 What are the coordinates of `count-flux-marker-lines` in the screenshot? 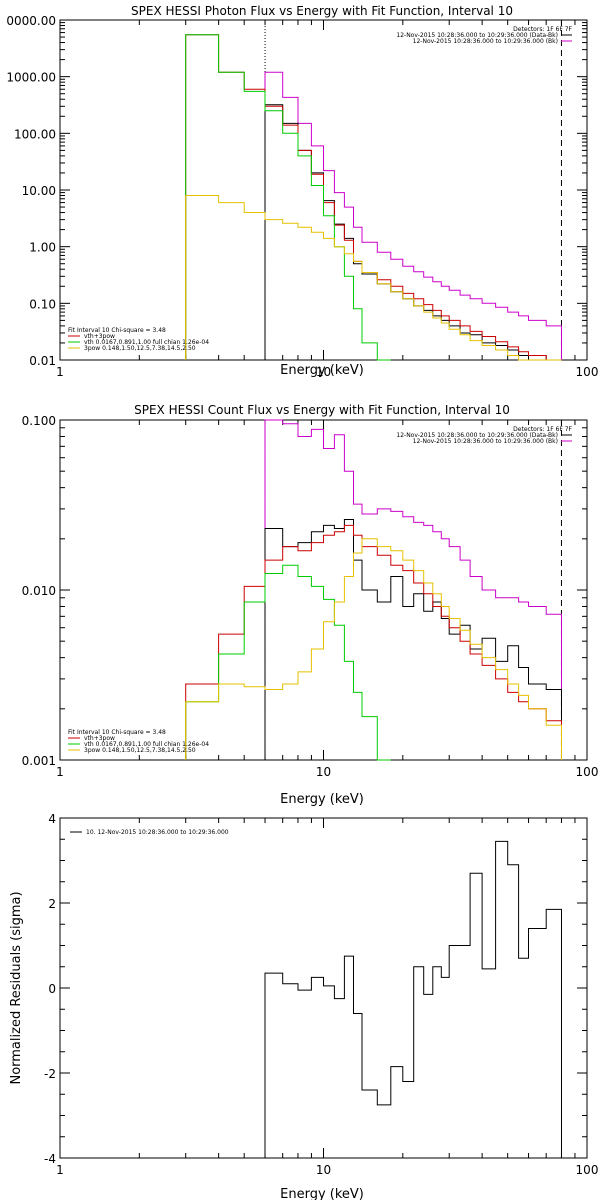 It's located at (413, 590).